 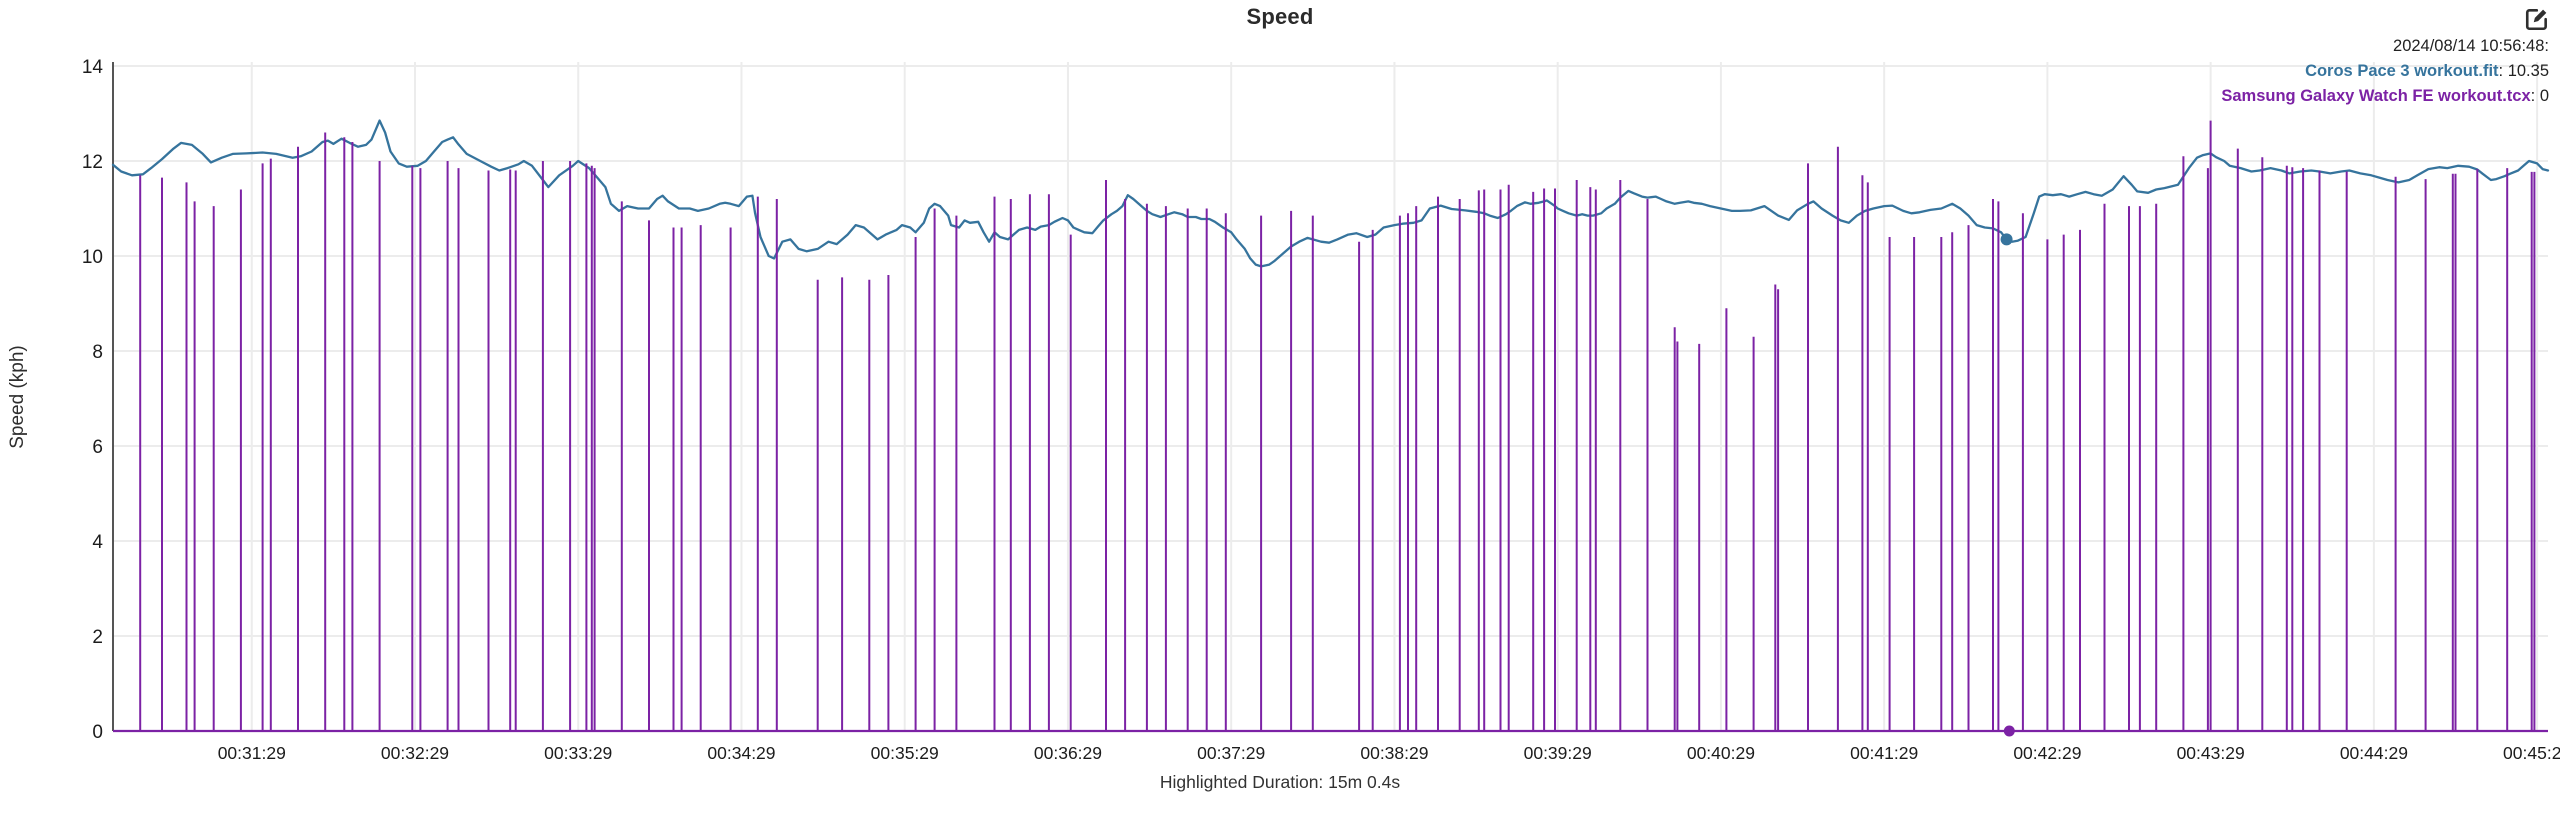 I want to click on x-tick-label: 00:43:29, so click(x=2211, y=753).